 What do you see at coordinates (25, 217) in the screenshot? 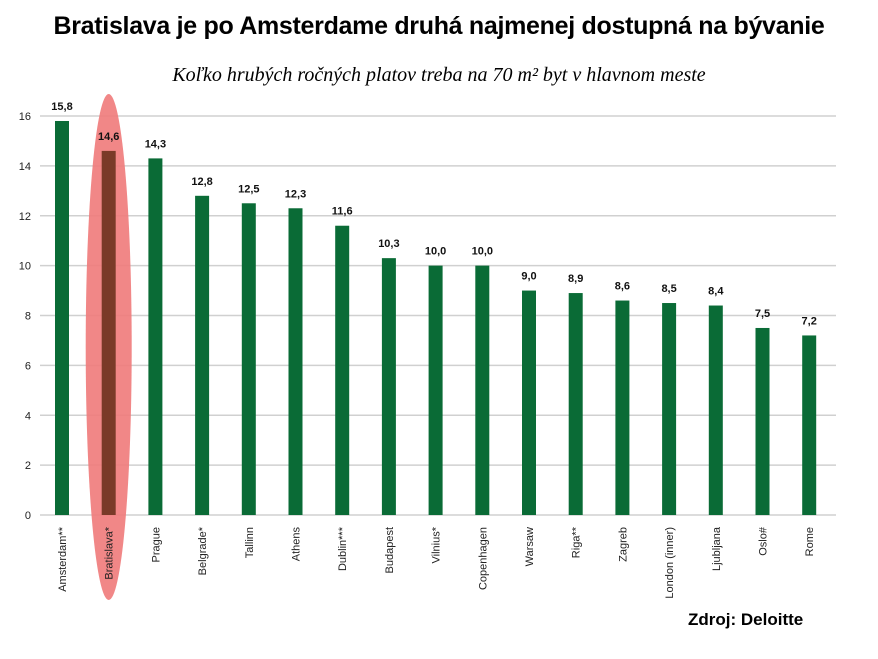
I see `y-tick-label: 12` at bounding box center [25, 217].